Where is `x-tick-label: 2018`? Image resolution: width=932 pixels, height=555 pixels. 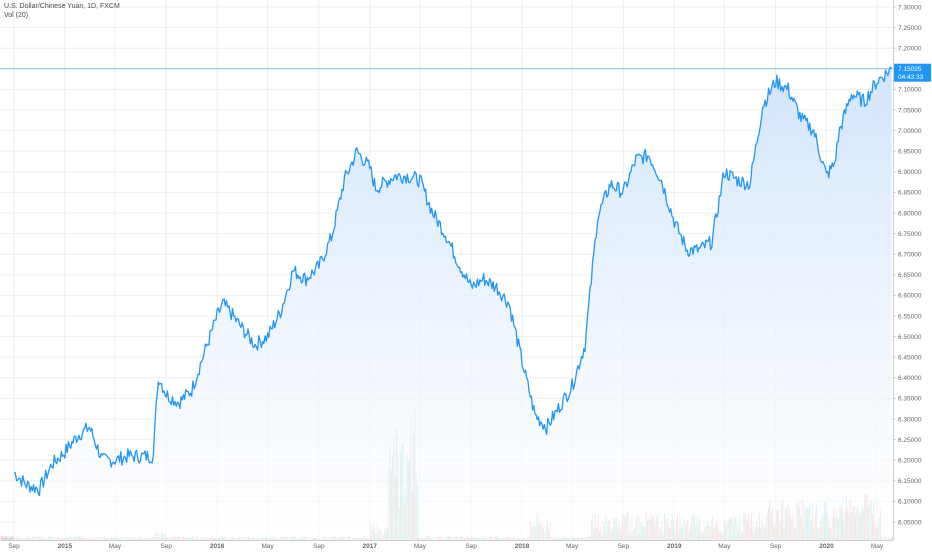 x-tick-label: 2018 is located at coordinates (522, 546).